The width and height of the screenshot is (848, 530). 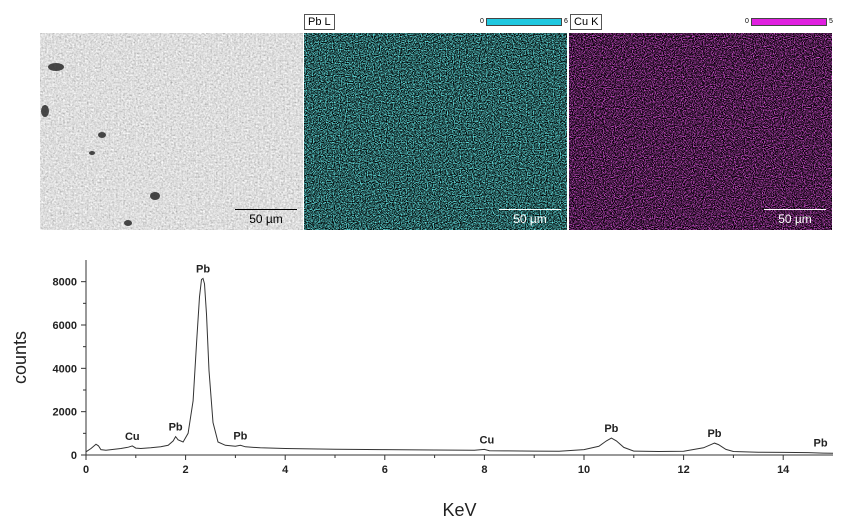 What do you see at coordinates (459, 510) in the screenshot?
I see `x-axis-label: KeV` at bounding box center [459, 510].